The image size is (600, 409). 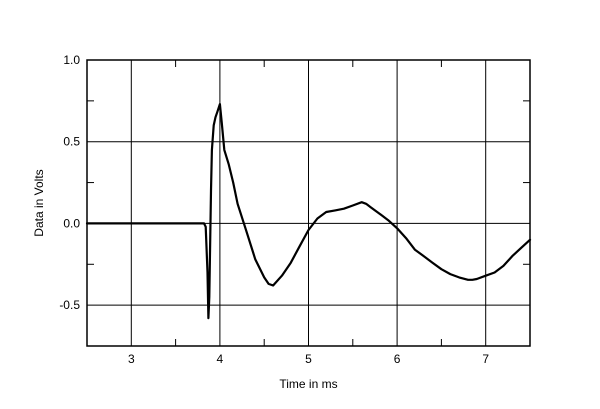 What do you see at coordinates (71, 142) in the screenshot?
I see `y-tick-label: 0.5` at bounding box center [71, 142].